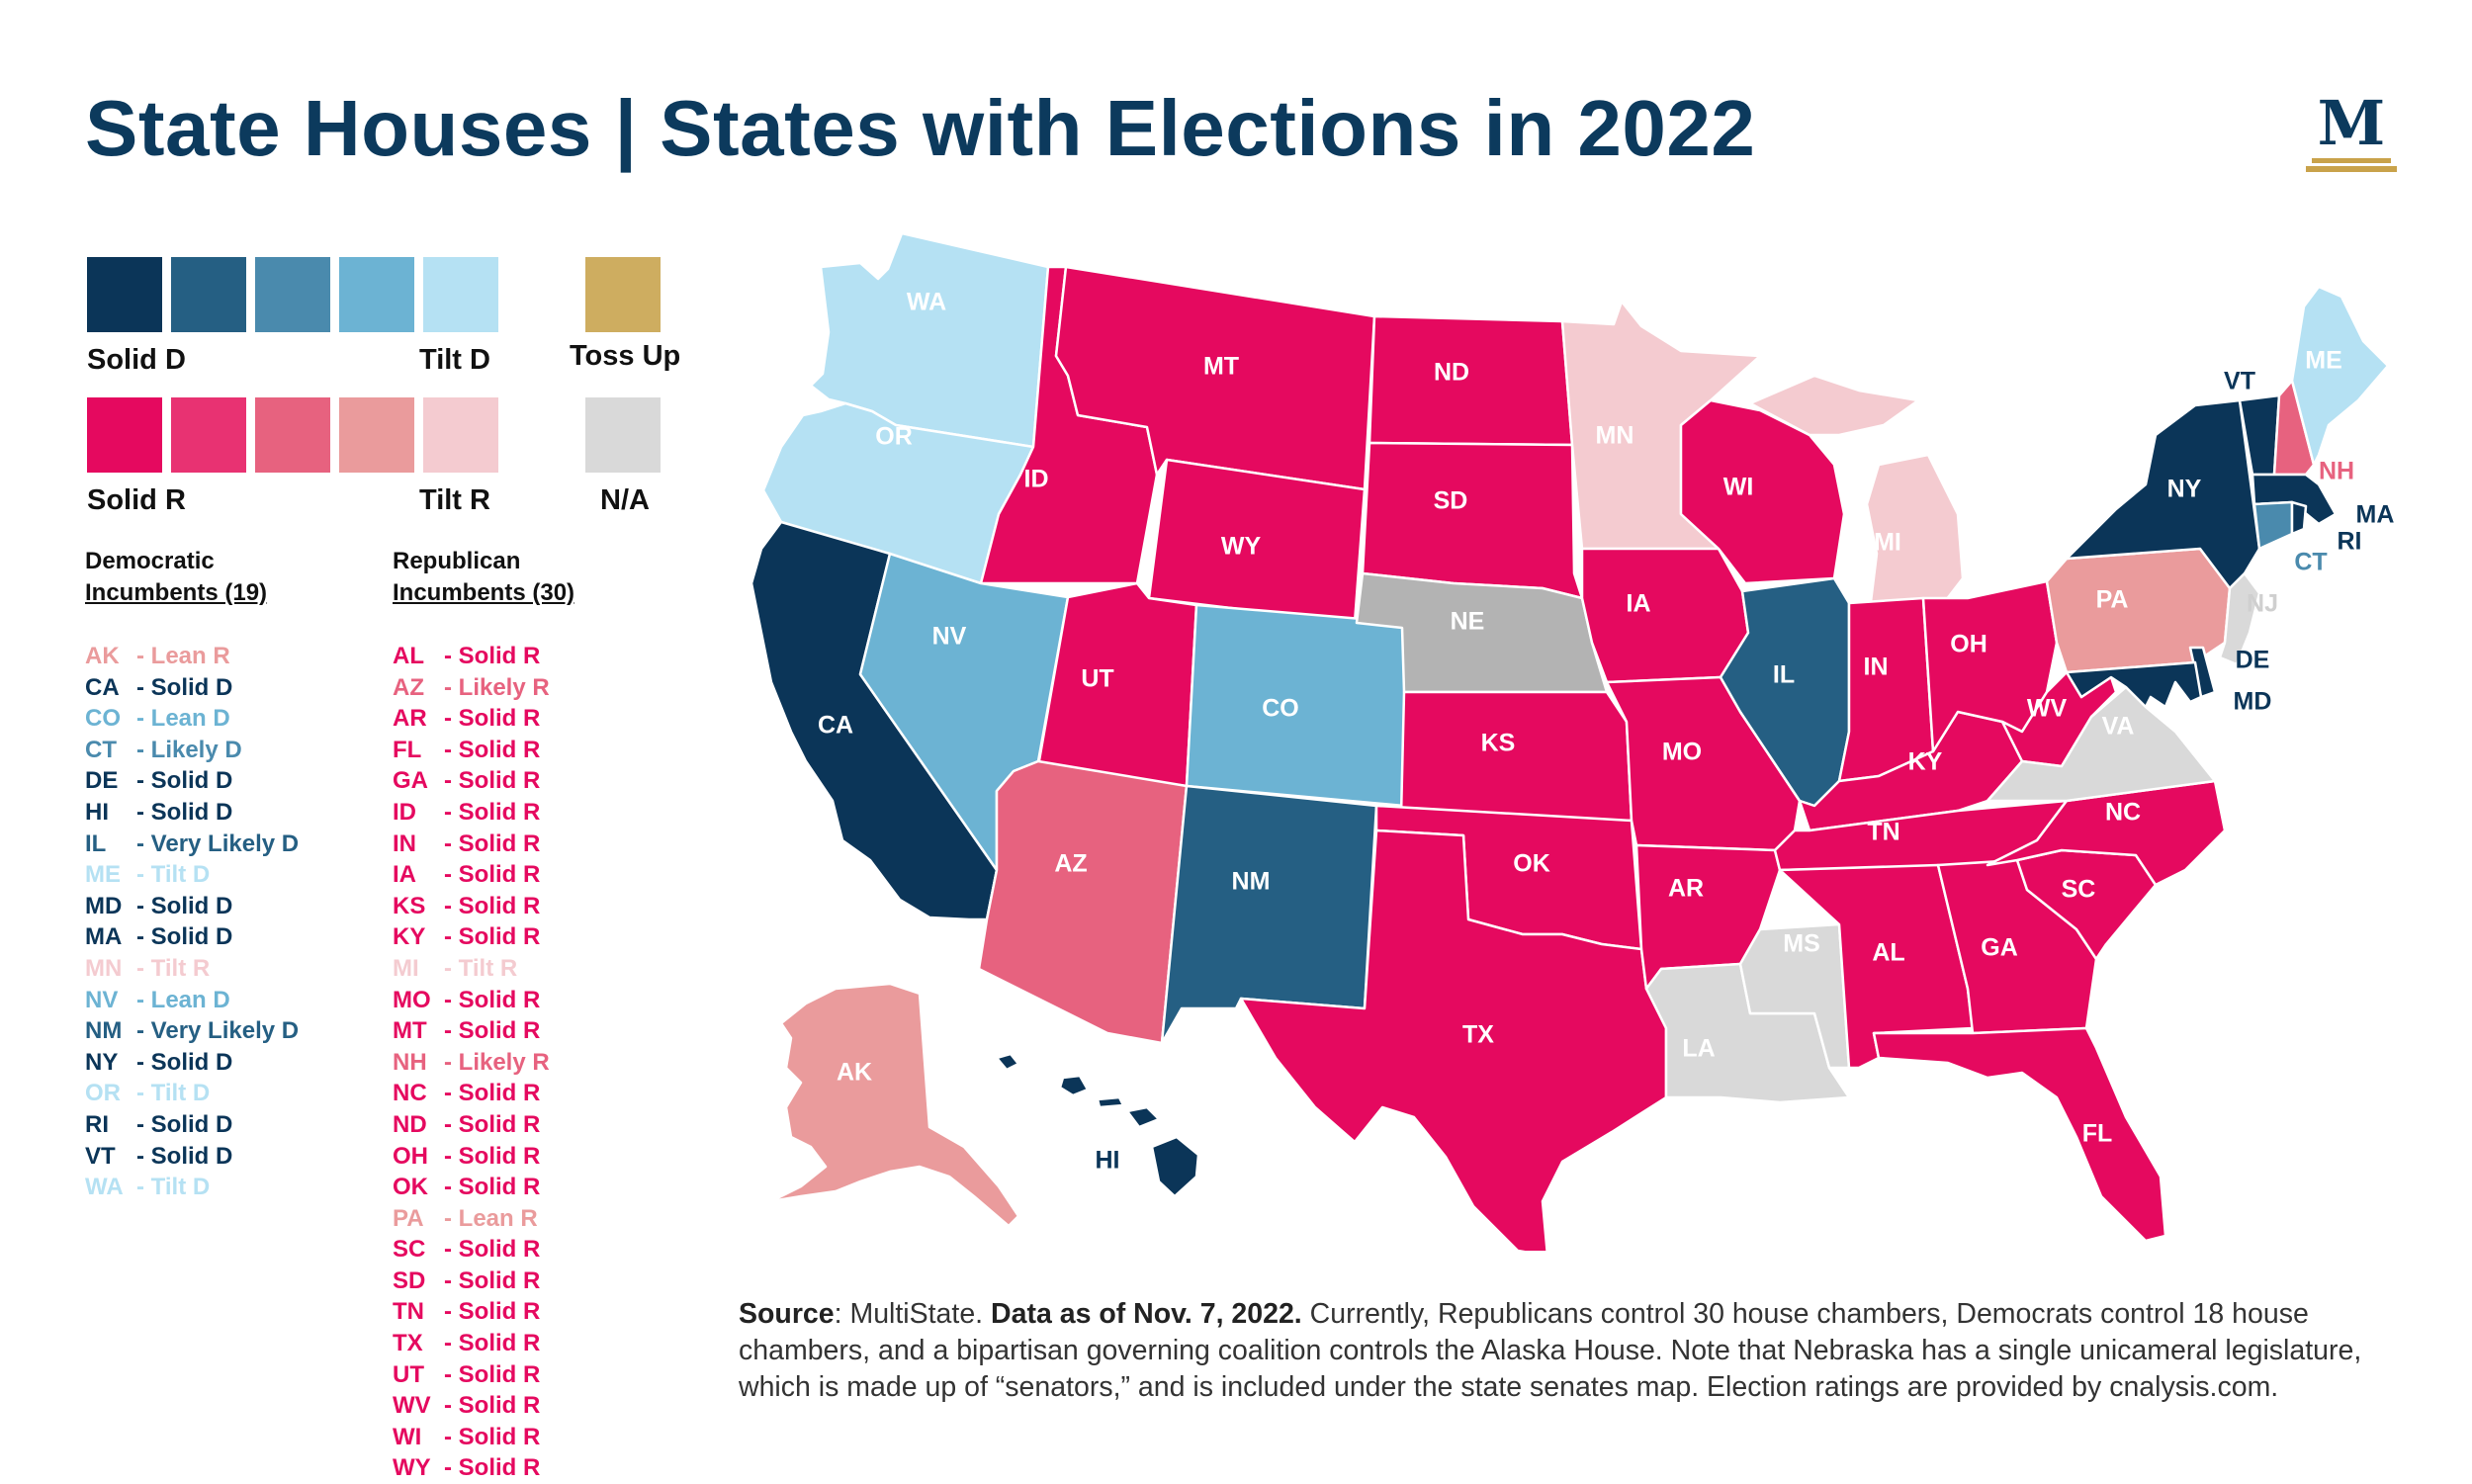  I want to click on map-label-vt: VT, so click(2239, 382).